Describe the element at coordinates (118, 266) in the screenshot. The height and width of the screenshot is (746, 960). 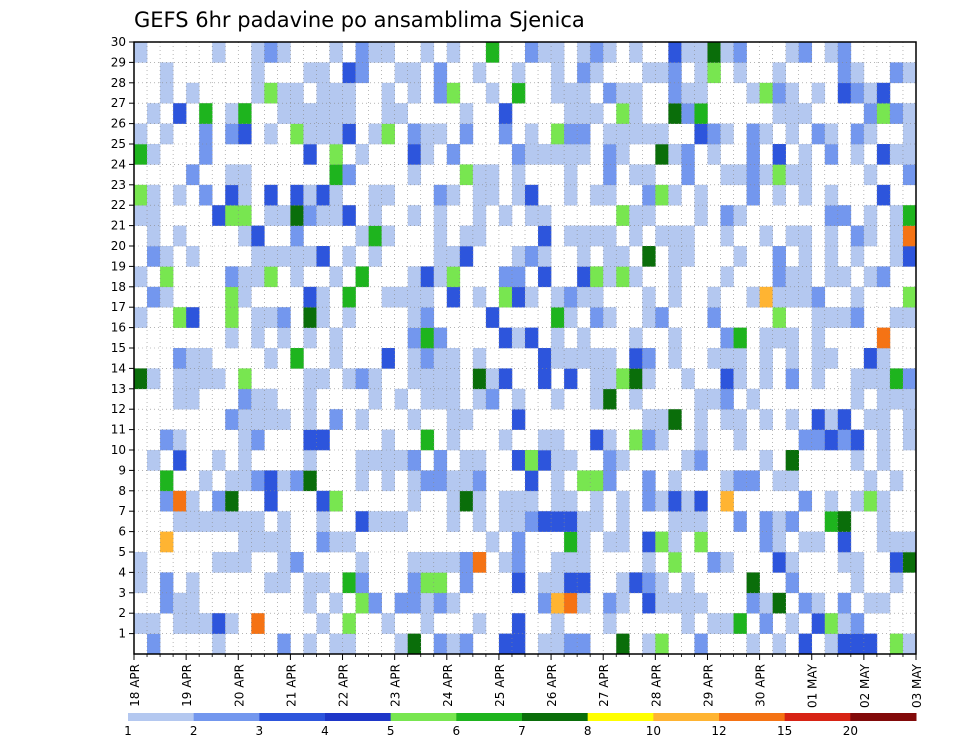
I see `y-tick-label: 19` at that location.